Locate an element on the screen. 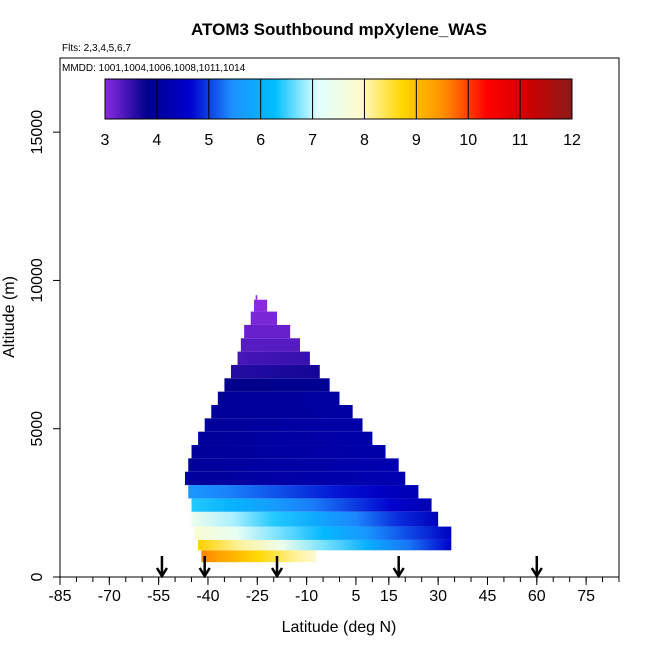 This screenshot has height=650, width=650. y-tick-label: 15000 is located at coordinates (37, 132).